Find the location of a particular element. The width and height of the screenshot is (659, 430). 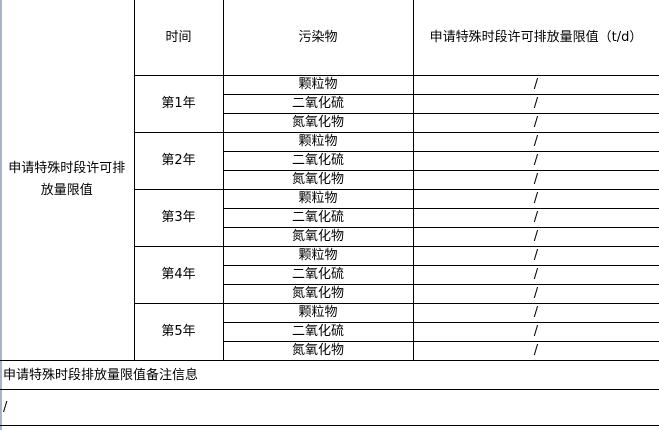

table-row: 第1年 颗粒物 / is located at coordinates (329, 104).